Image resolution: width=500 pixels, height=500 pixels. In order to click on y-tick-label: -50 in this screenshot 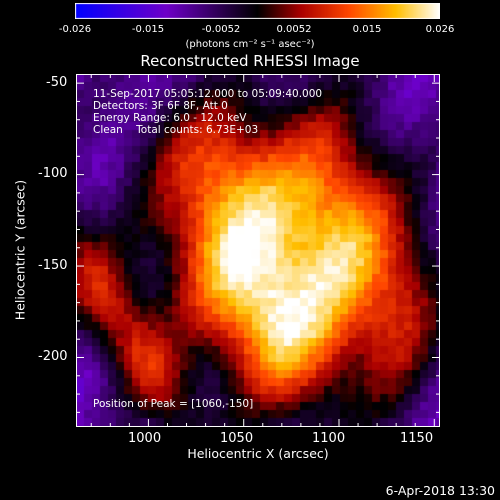, I will do `click(57, 82)`.